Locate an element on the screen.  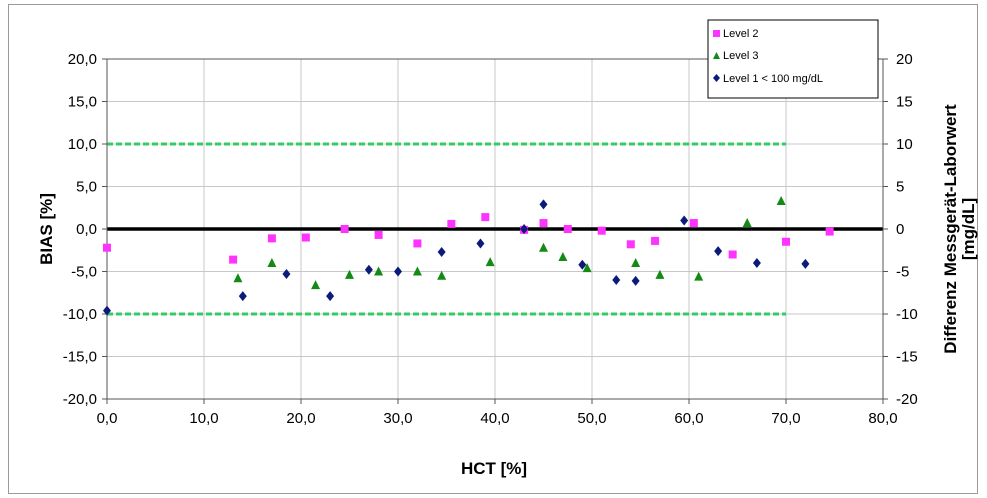
y2-tick-label: -15 is located at coordinates (907, 357).